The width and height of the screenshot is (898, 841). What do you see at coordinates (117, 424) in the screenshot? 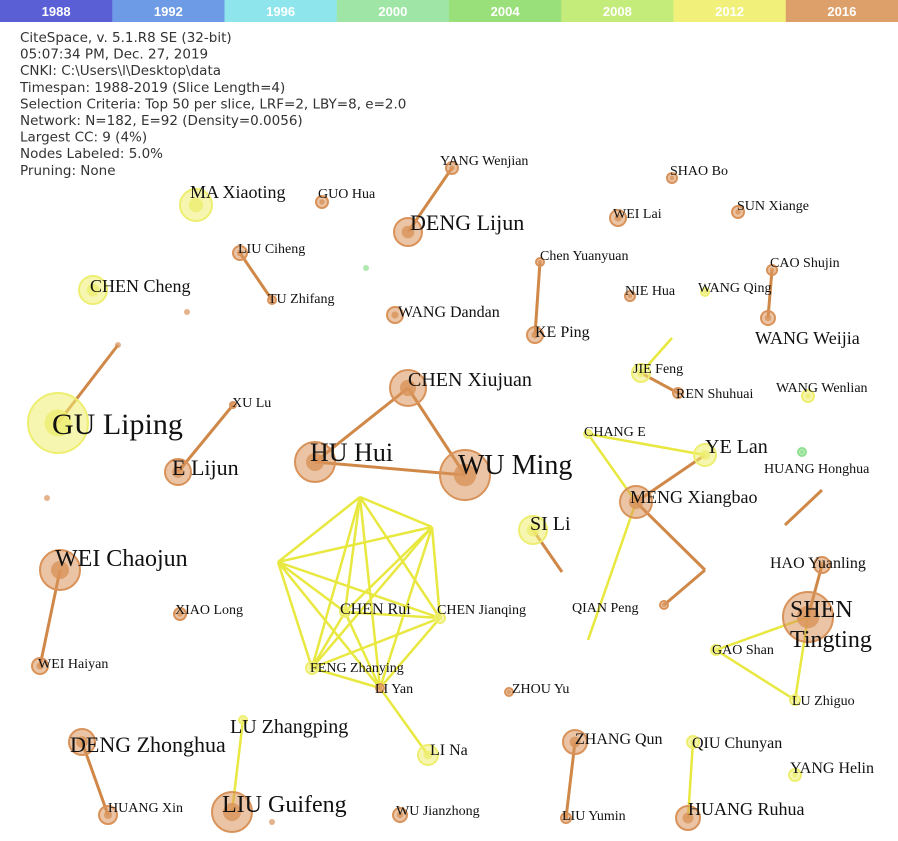
I see `node-label: GU Liping` at bounding box center [117, 424].